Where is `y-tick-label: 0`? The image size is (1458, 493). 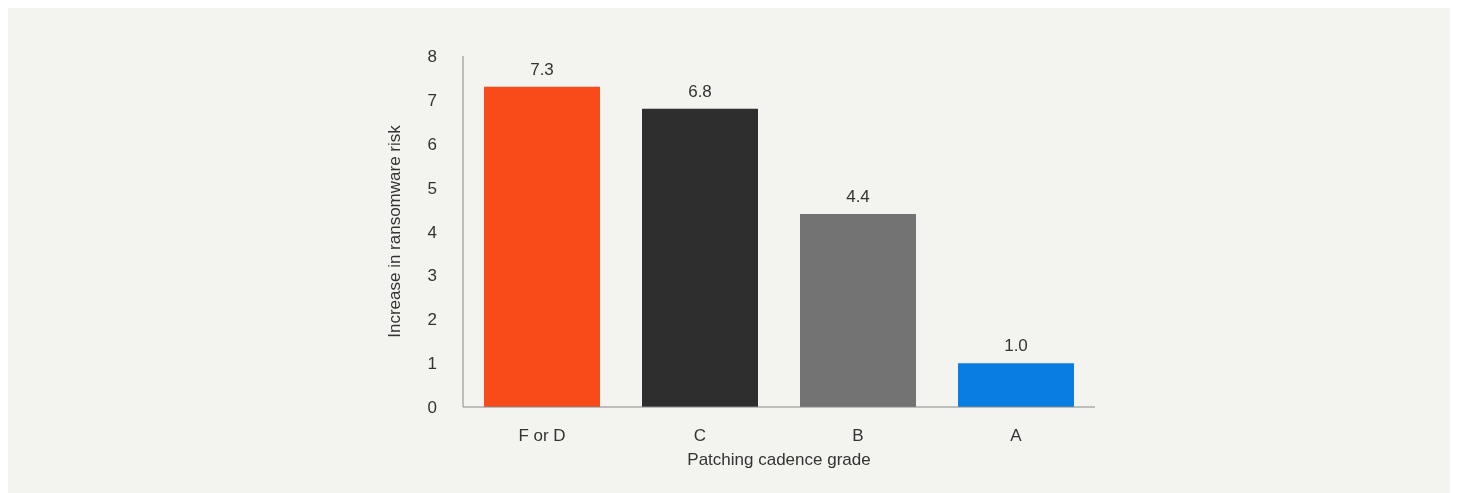
y-tick-label: 0 is located at coordinates (432, 408).